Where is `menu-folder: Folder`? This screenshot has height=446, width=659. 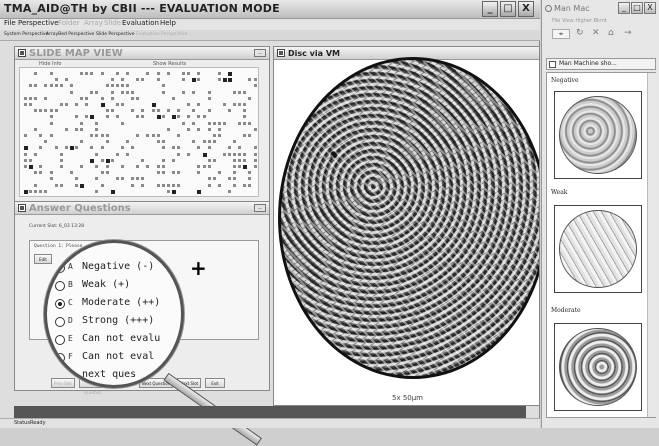 menu-folder: Folder is located at coordinates (69, 23).